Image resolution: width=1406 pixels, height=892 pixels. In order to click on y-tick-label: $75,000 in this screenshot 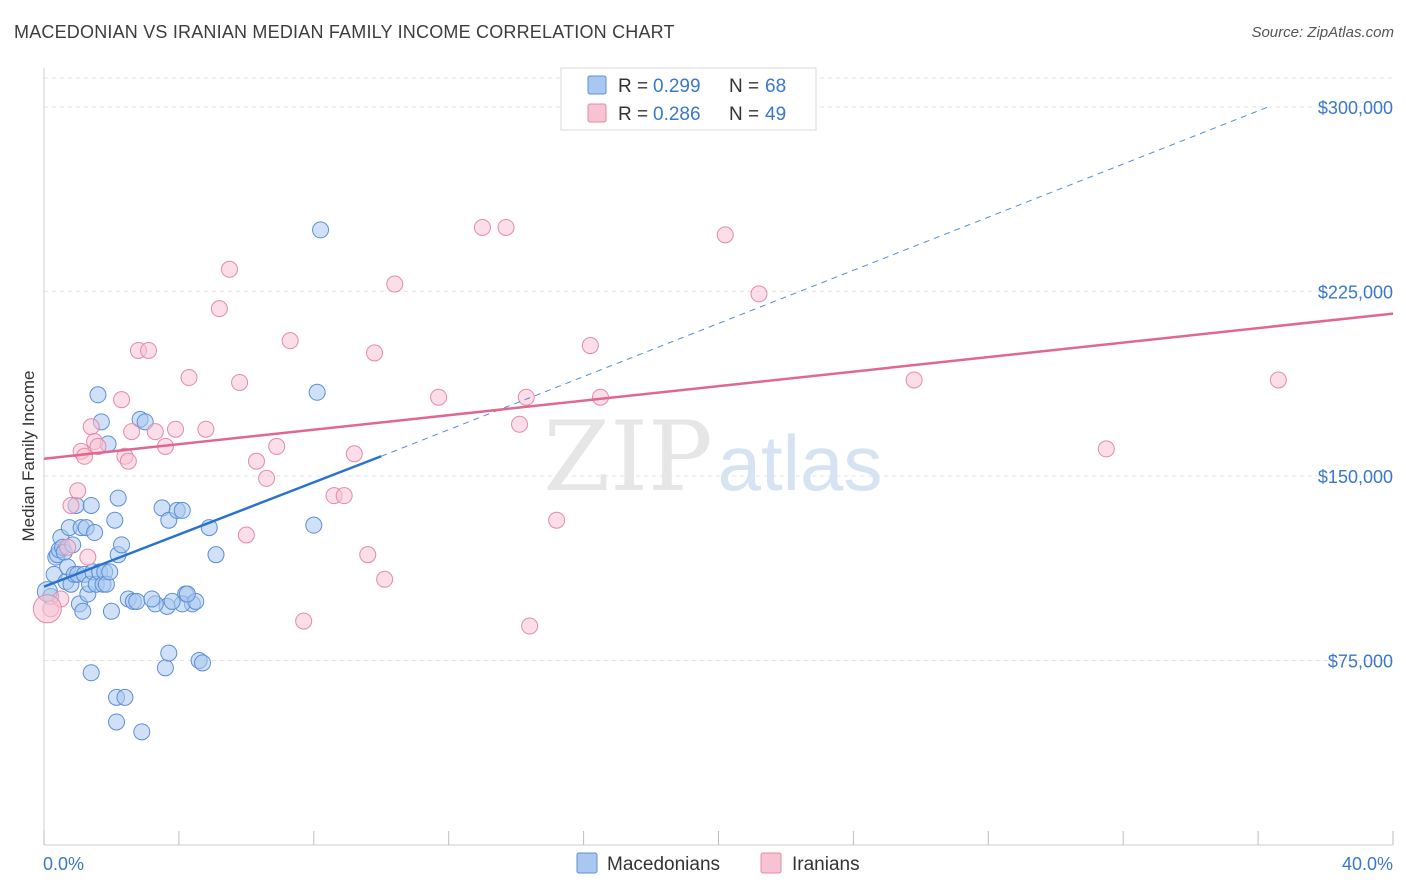, I will do `click(1360, 661)`.